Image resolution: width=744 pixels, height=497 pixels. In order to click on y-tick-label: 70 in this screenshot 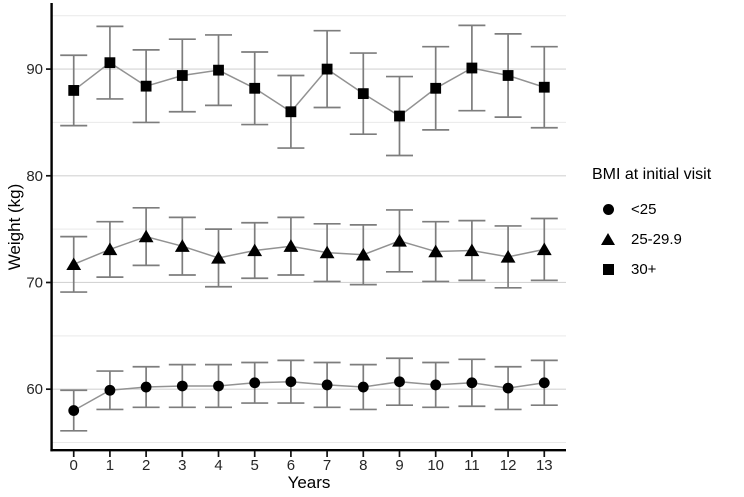, I will do `click(34, 282)`.